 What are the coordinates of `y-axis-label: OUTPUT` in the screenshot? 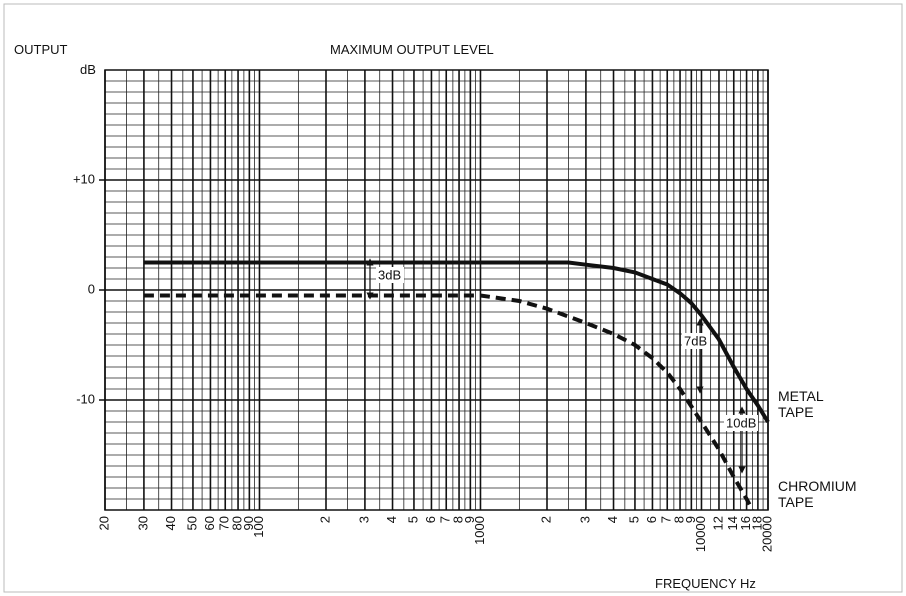 It's located at (41, 49).